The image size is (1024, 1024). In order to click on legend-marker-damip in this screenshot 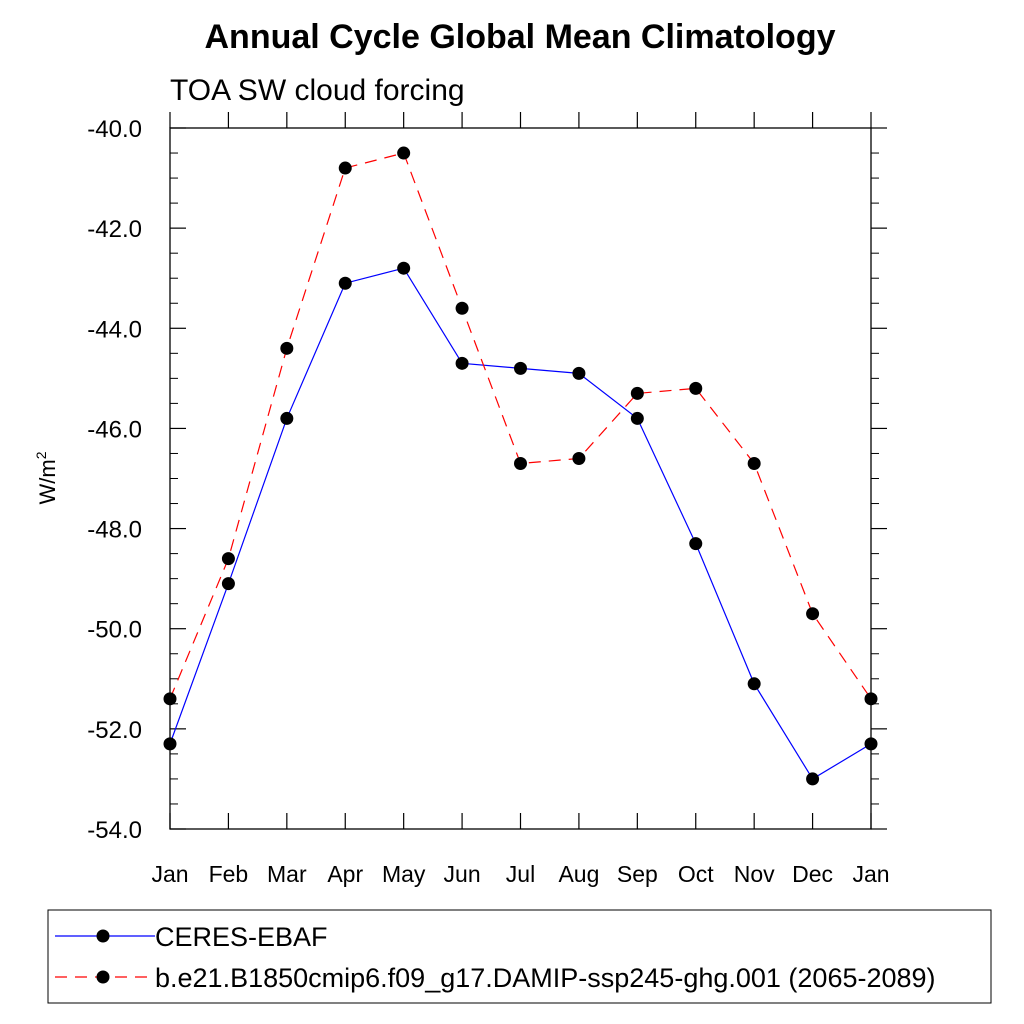, I will do `click(103, 977)`.